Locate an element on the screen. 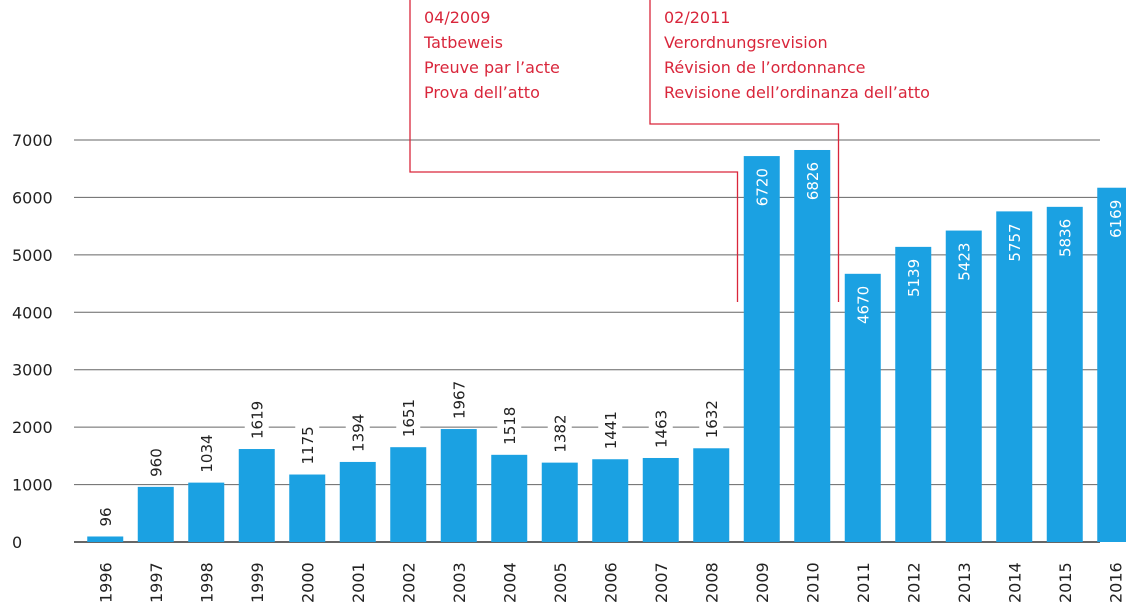  data-label: 1394 is located at coordinates (359, 433).